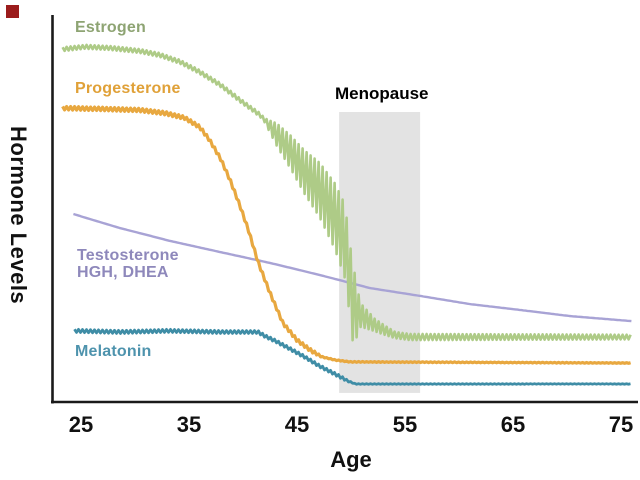  What do you see at coordinates (621, 424) in the screenshot?
I see `x-tick-75: 75` at bounding box center [621, 424].